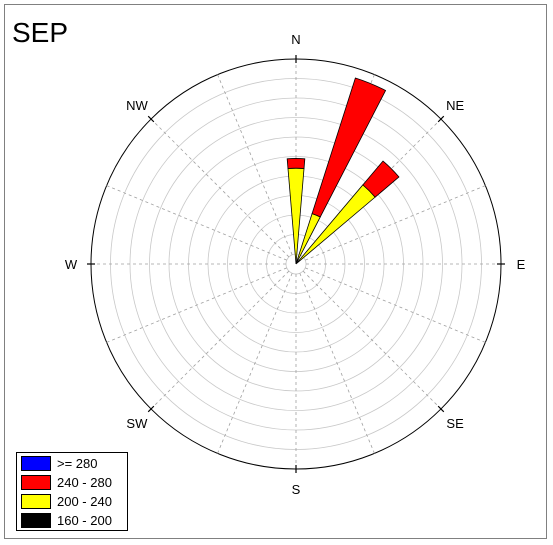 The height and width of the screenshot is (545, 553). What do you see at coordinates (84, 501) in the screenshot?
I see `legend-label: 200 - 240` at bounding box center [84, 501].